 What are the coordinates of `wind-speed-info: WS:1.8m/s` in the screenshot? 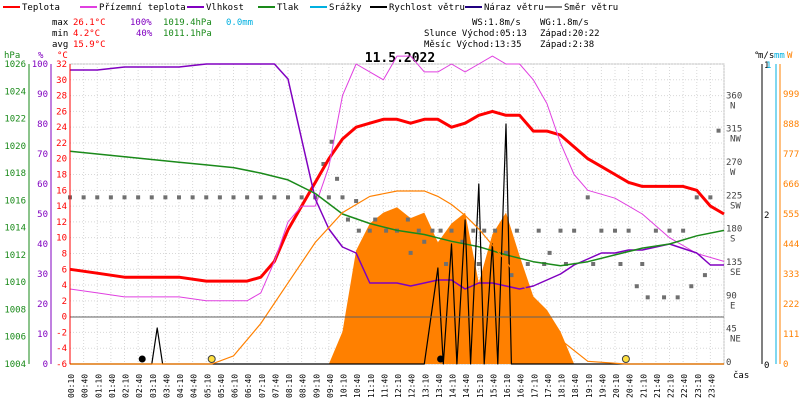 It's located at (496, 23).